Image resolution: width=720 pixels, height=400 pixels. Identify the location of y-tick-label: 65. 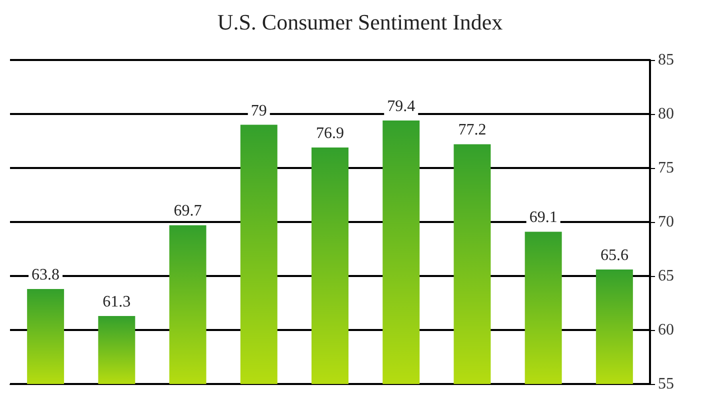
(666, 276).